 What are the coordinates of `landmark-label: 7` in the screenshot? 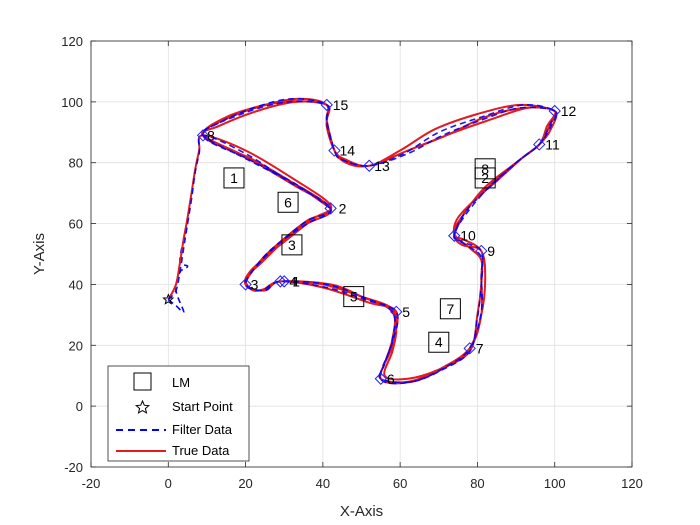 It's located at (450, 309).